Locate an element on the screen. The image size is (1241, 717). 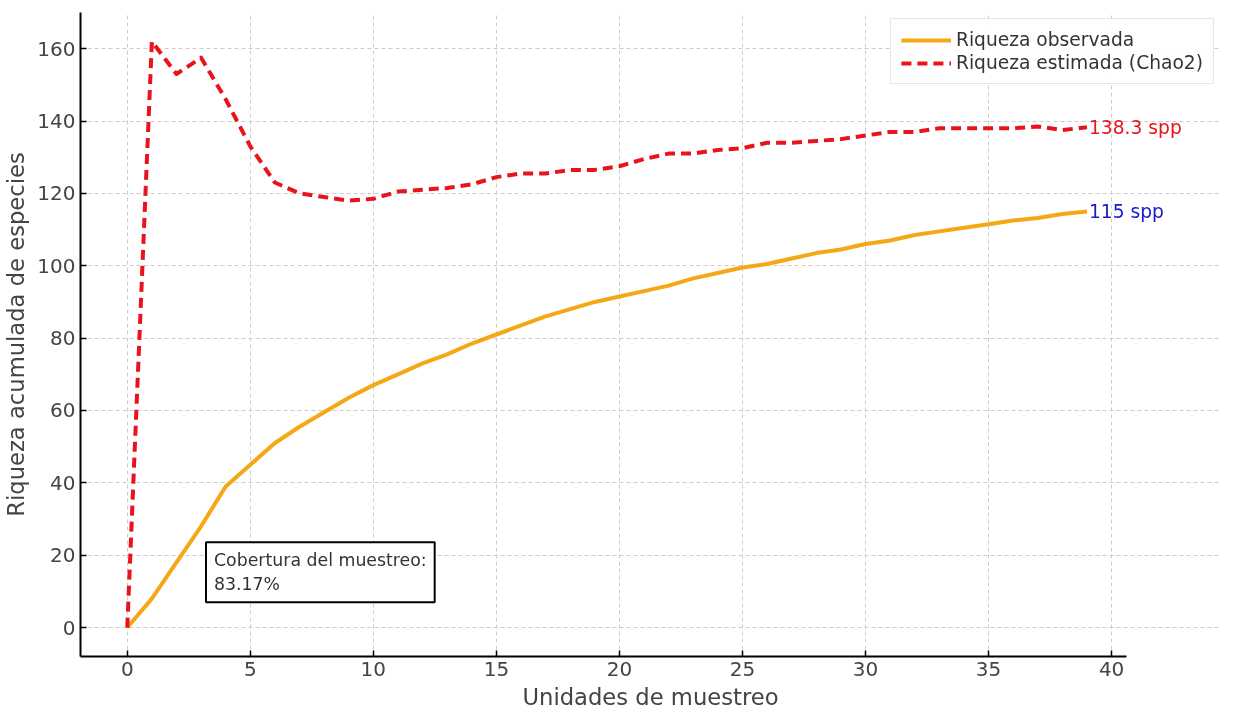
y-tick-label: 20 is located at coordinates (63, 555).